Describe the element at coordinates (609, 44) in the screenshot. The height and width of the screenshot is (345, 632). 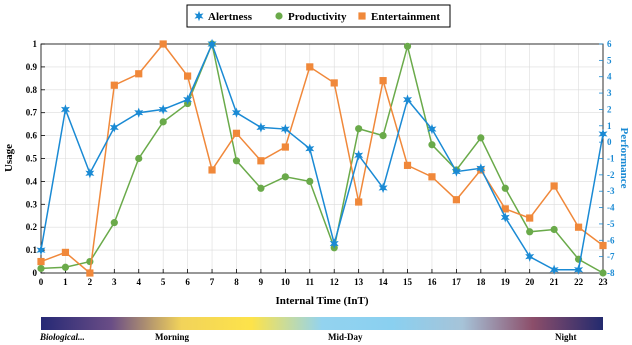
I see `y-tick-label-right: 6` at that location.